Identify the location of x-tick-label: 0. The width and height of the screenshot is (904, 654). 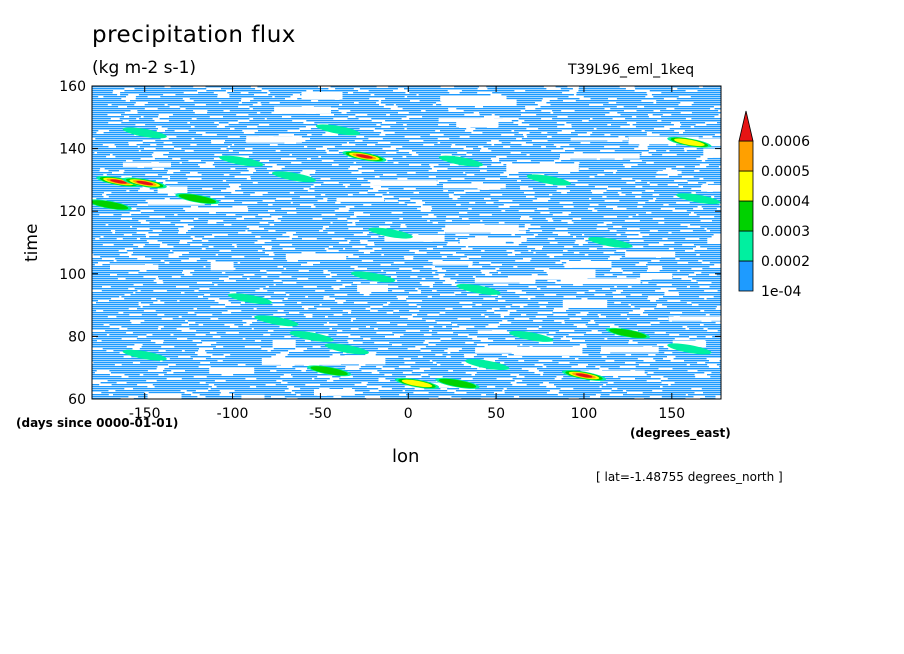
(408, 414).